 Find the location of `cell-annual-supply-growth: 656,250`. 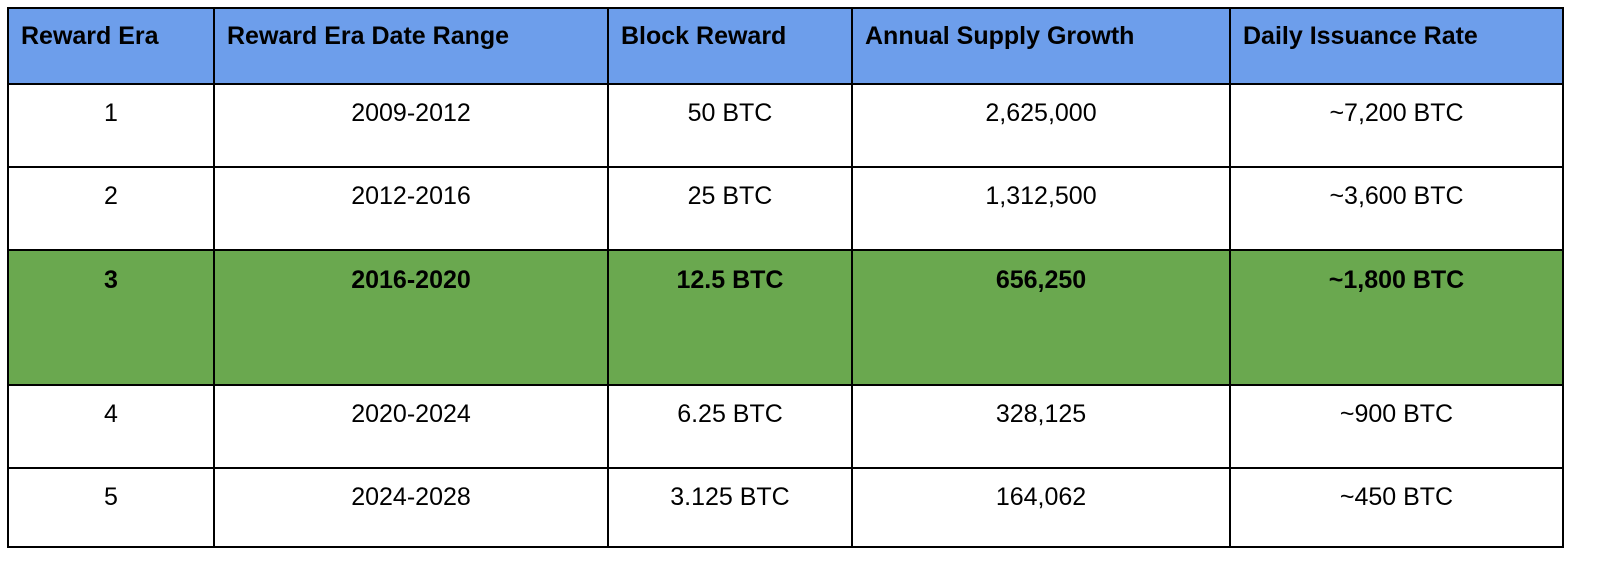

cell-annual-supply-growth: 656,250 is located at coordinates (1041, 317).